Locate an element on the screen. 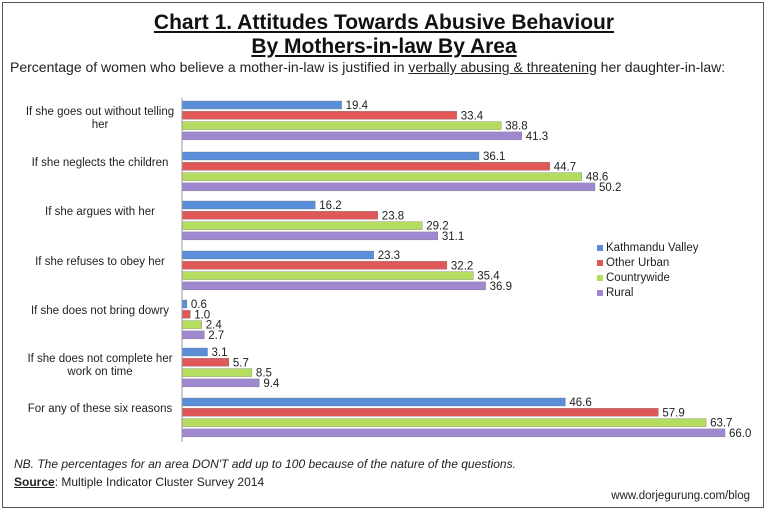 Image resolution: width=768 pixels, height=512 pixels. data-label: 2.7 is located at coordinates (216, 336).